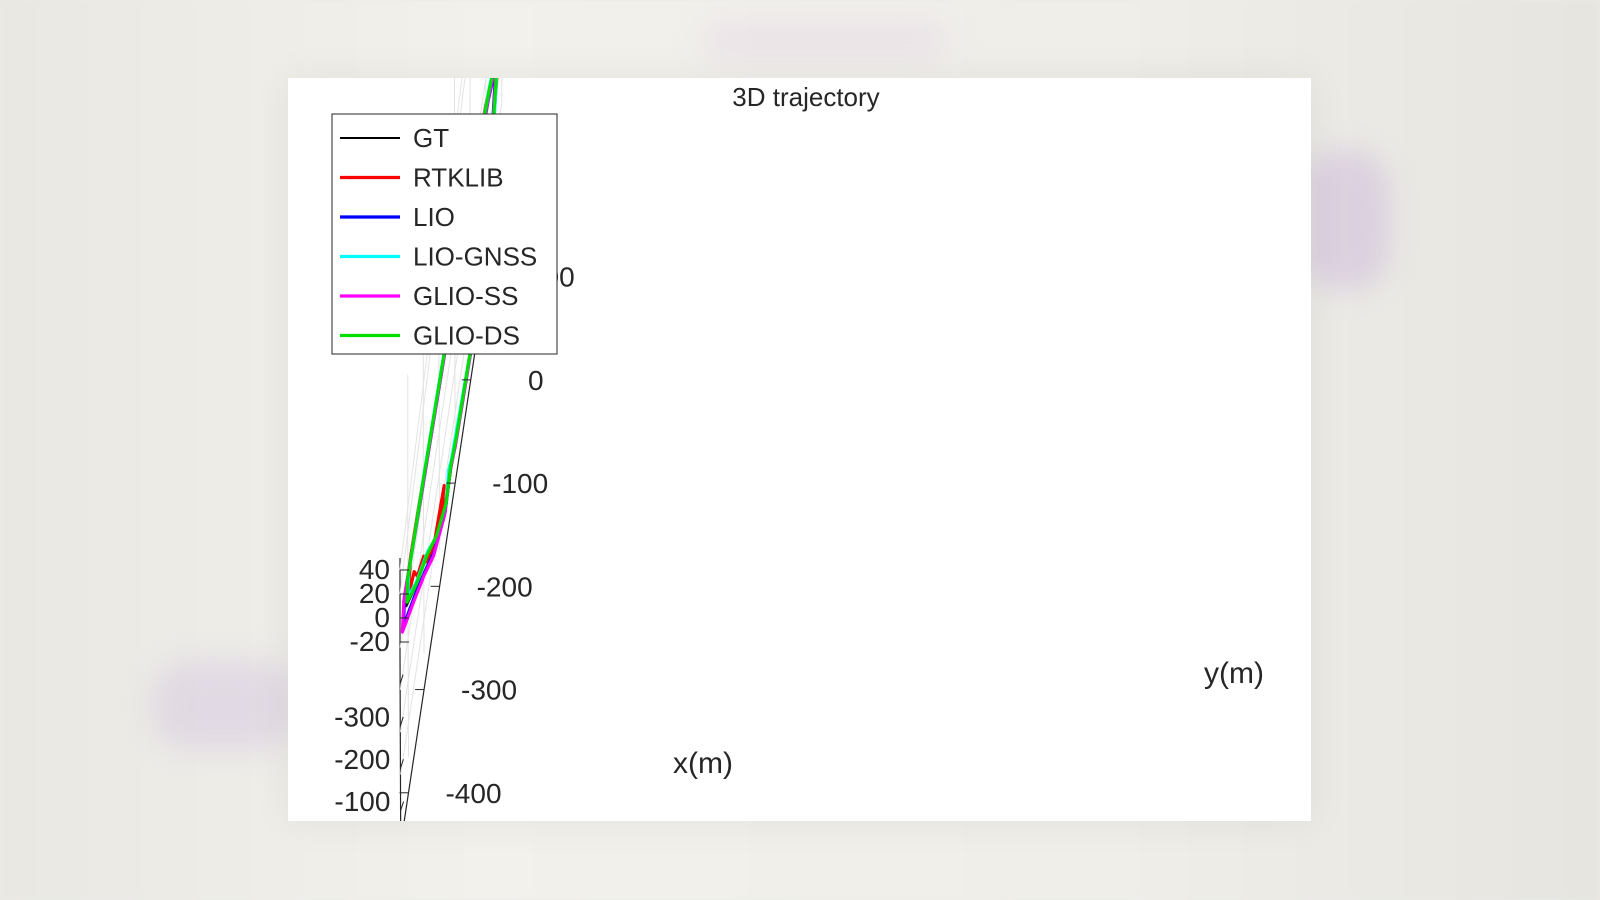 The height and width of the screenshot is (900, 1600). I want to click on y-tick-label: -200, so click(505, 586).